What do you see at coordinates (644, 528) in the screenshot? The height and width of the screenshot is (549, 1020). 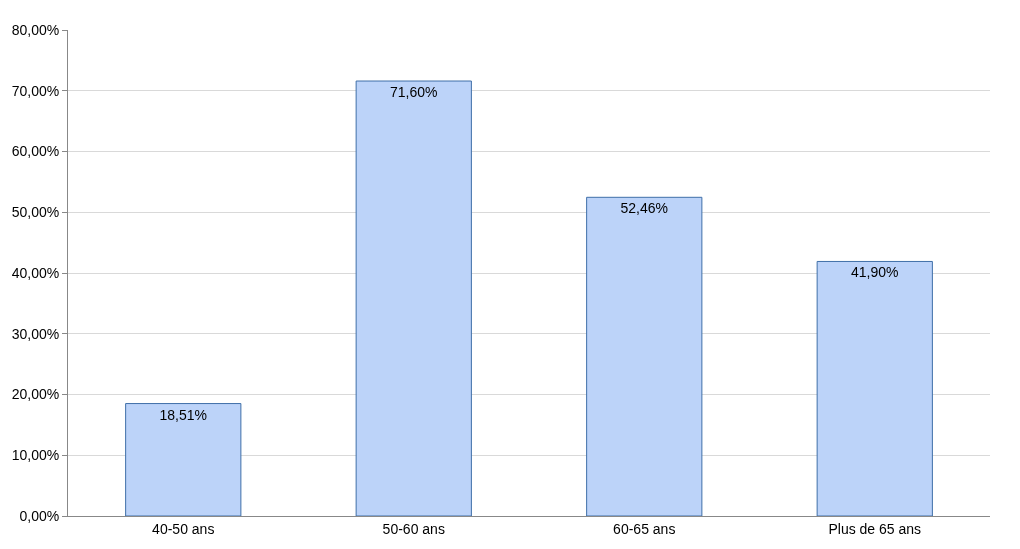 I see `x-tick-label: 60-65 ans` at bounding box center [644, 528].